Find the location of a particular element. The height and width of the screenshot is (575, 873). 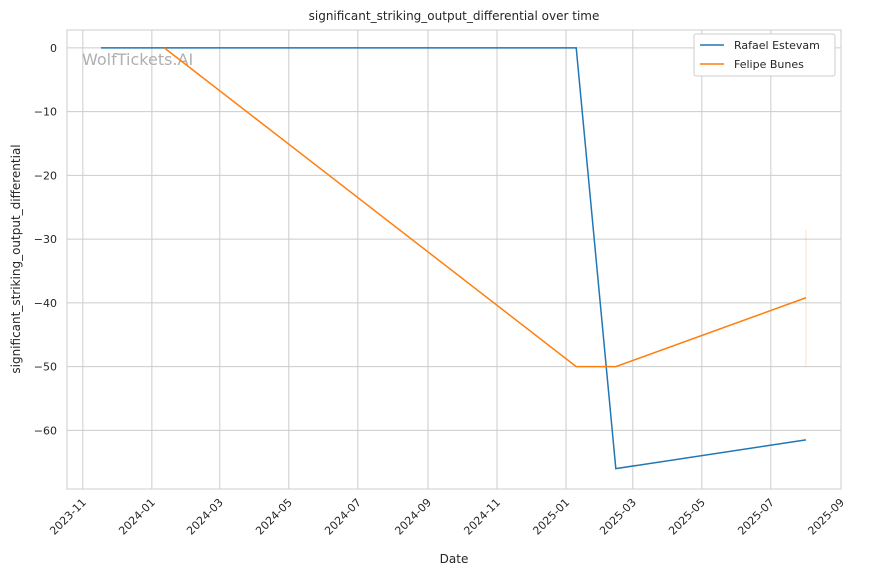

y-tick-label: −40 is located at coordinates (45, 303).